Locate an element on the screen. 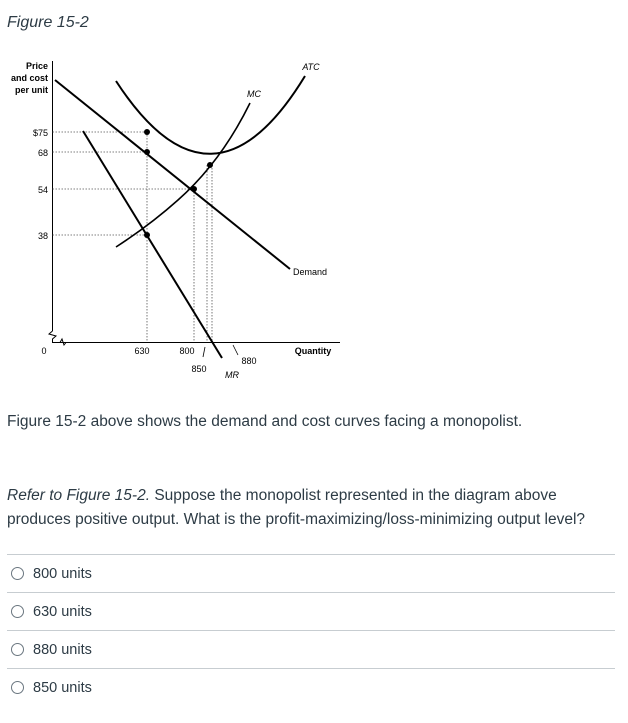  figure-title: Figure 15-2 is located at coordinates (48, 22).